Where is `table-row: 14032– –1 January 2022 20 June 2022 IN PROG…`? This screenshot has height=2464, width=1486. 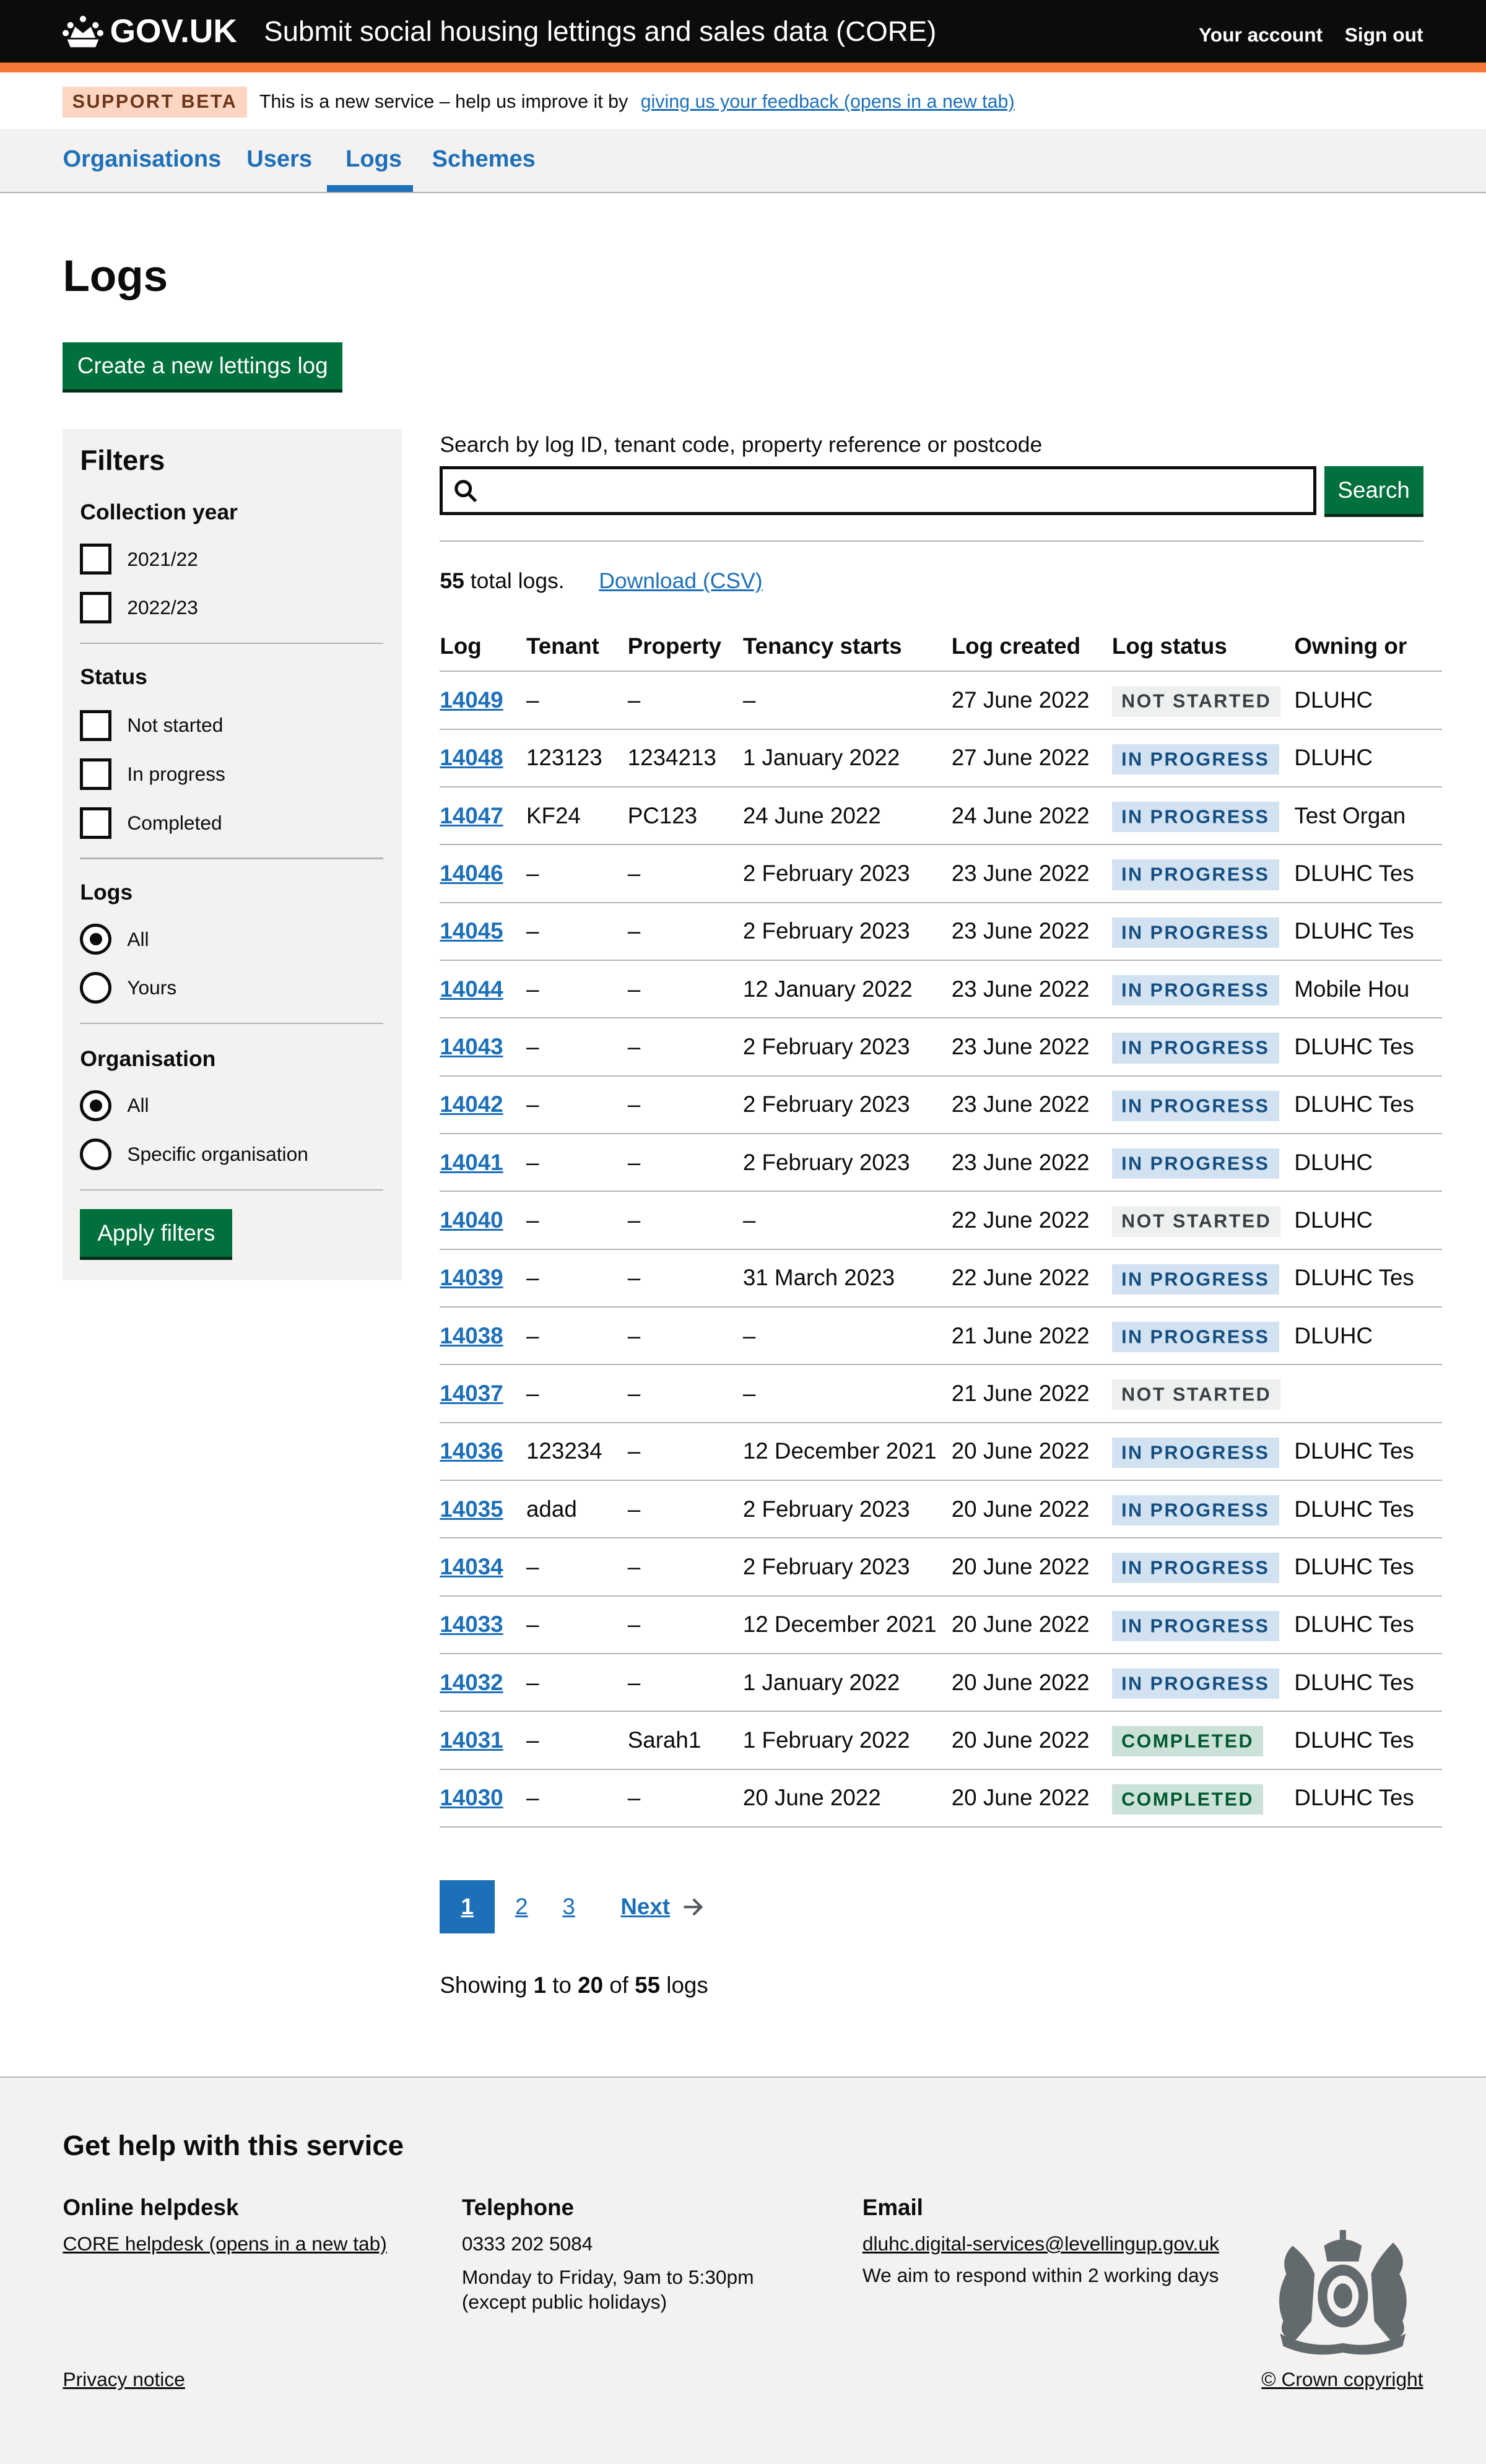 table-row: 14032– –1 January 2022 20 June 2022 IN PROG… is located at coordinates (941, 1682).